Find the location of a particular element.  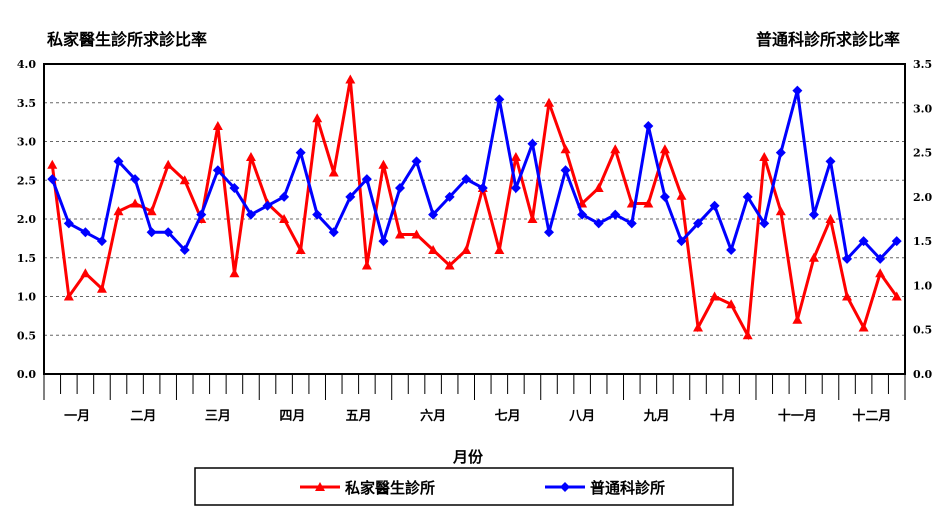

left-axis-title: 私家醫生診所求診比率 is located at coordinates (127, 39).